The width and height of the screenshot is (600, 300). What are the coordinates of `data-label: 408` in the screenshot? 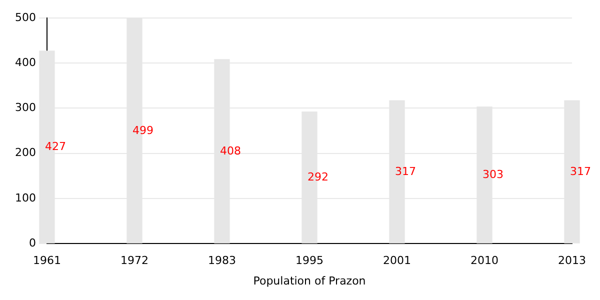 It's located at (230, 151).